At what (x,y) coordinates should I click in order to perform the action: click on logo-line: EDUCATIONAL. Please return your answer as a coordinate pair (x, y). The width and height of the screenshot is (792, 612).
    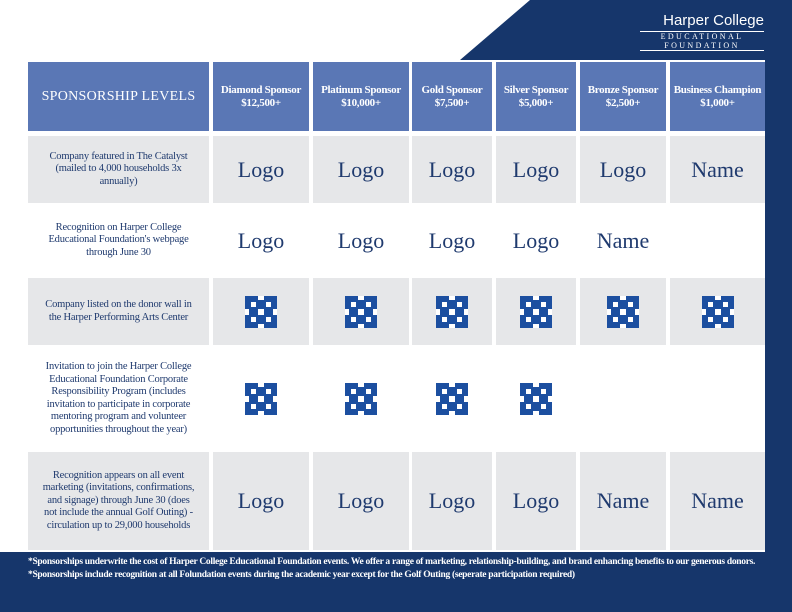
    Looking at the image, I should click on (702, 36).